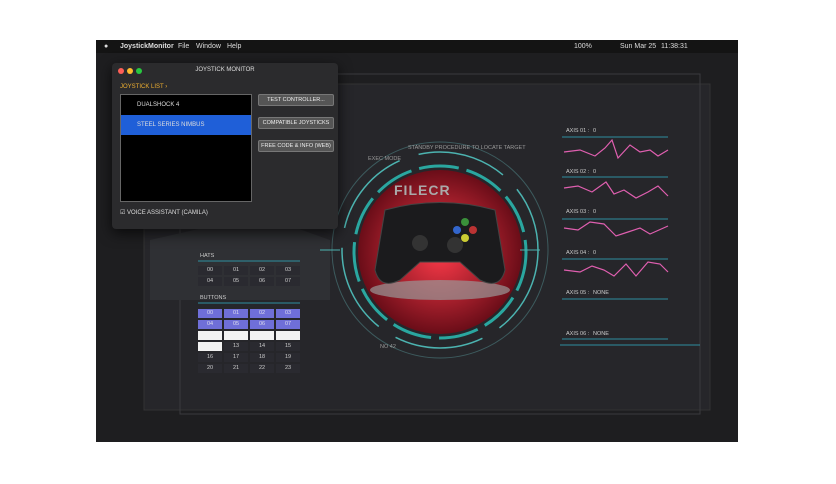 Image resolution: width=836 pixels, height=484 pixels. I want to click on button-cell: 15, so click(288, 346).